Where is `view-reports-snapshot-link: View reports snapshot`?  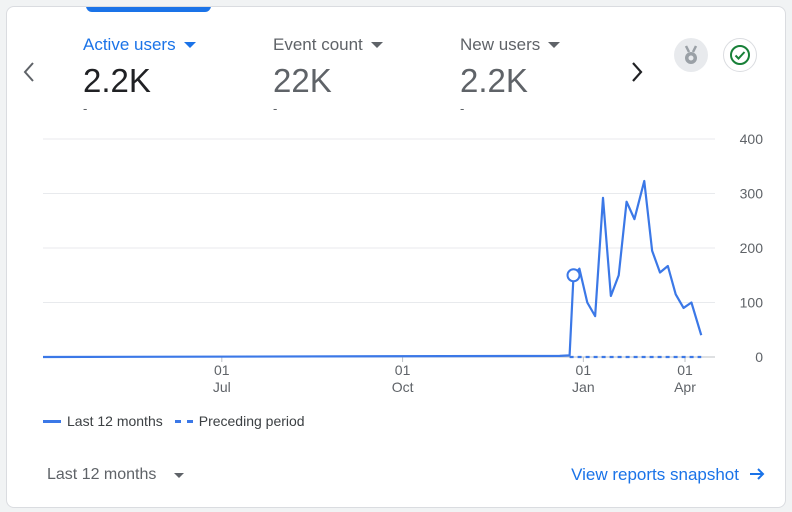 view-reports-snapshot-link: View reports snapshot is located at coordinates (668, 475).